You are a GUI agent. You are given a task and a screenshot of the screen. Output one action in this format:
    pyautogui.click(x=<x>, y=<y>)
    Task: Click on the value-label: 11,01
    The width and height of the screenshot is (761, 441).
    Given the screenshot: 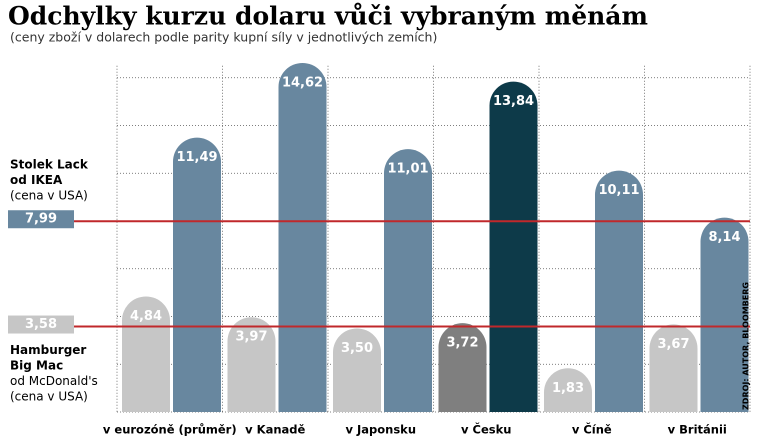 What is the action you would take?
    pyautogui.click(x=407, y=169)
    